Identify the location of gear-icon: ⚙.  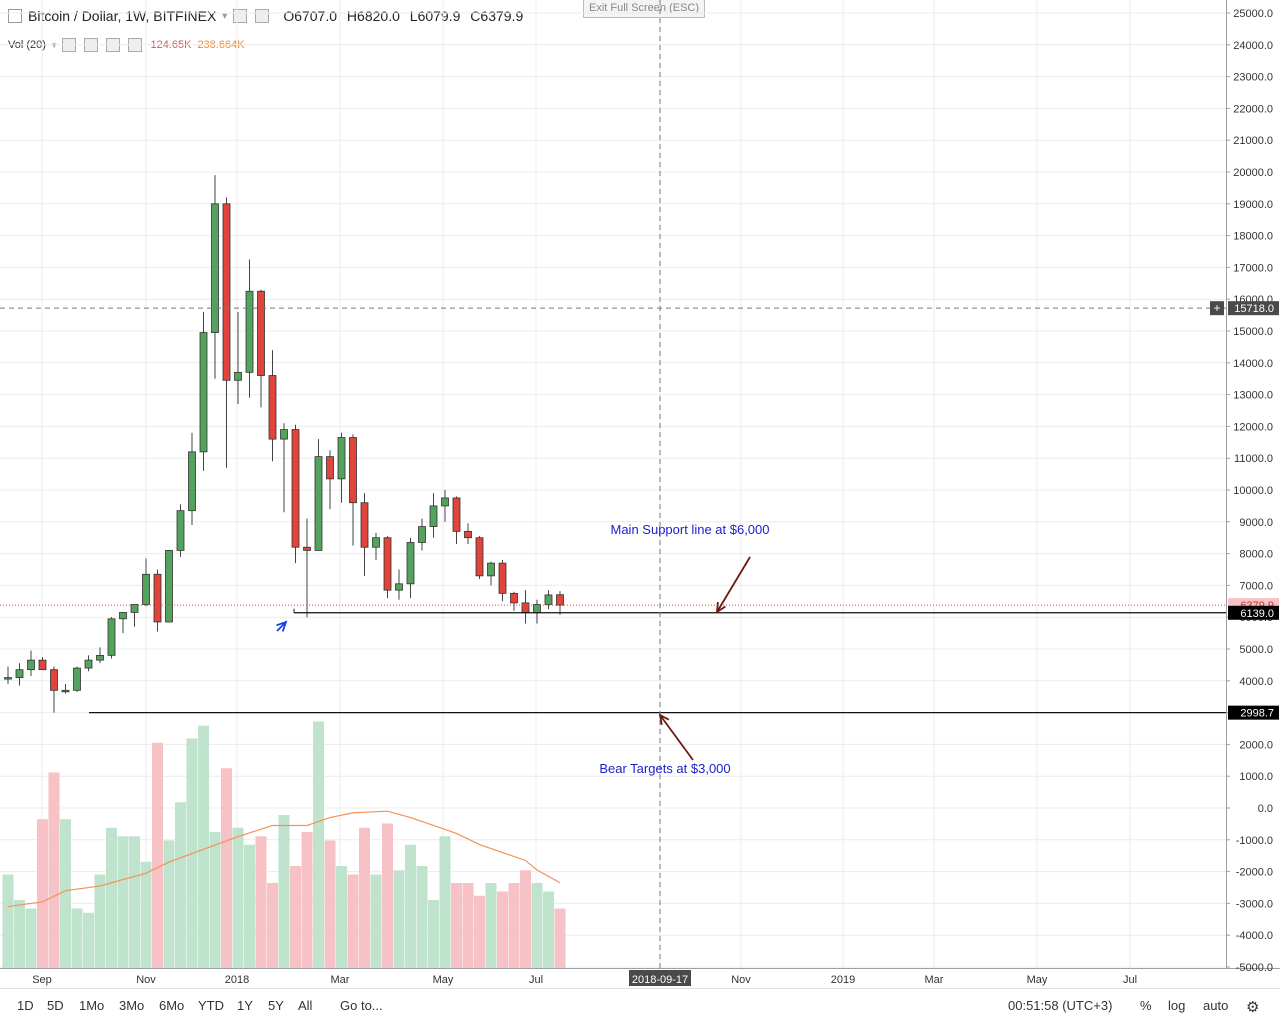
(1253, 1007).